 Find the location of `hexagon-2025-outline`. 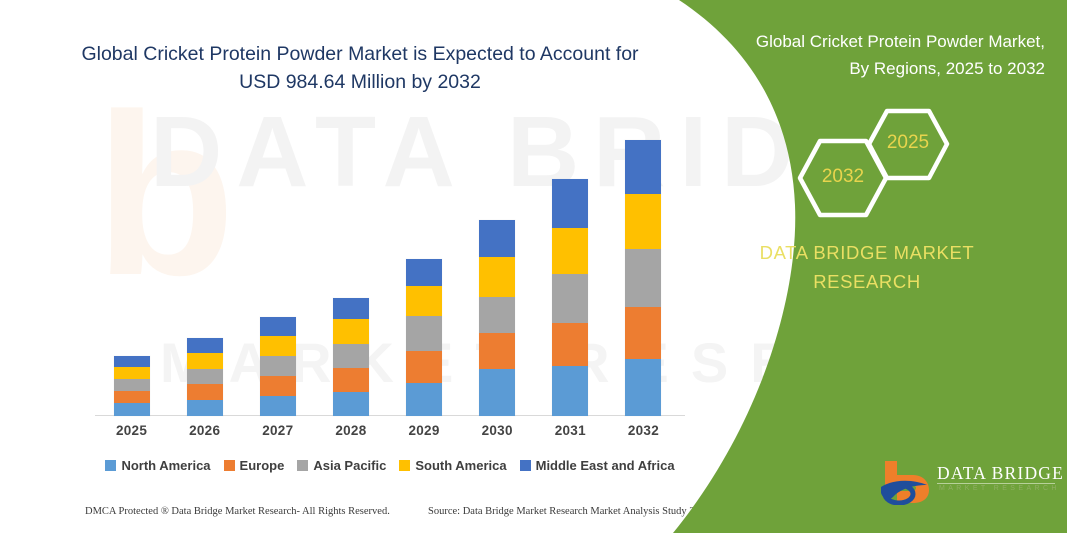

hexagon-2025-outline is located at coordinates (908, 144).